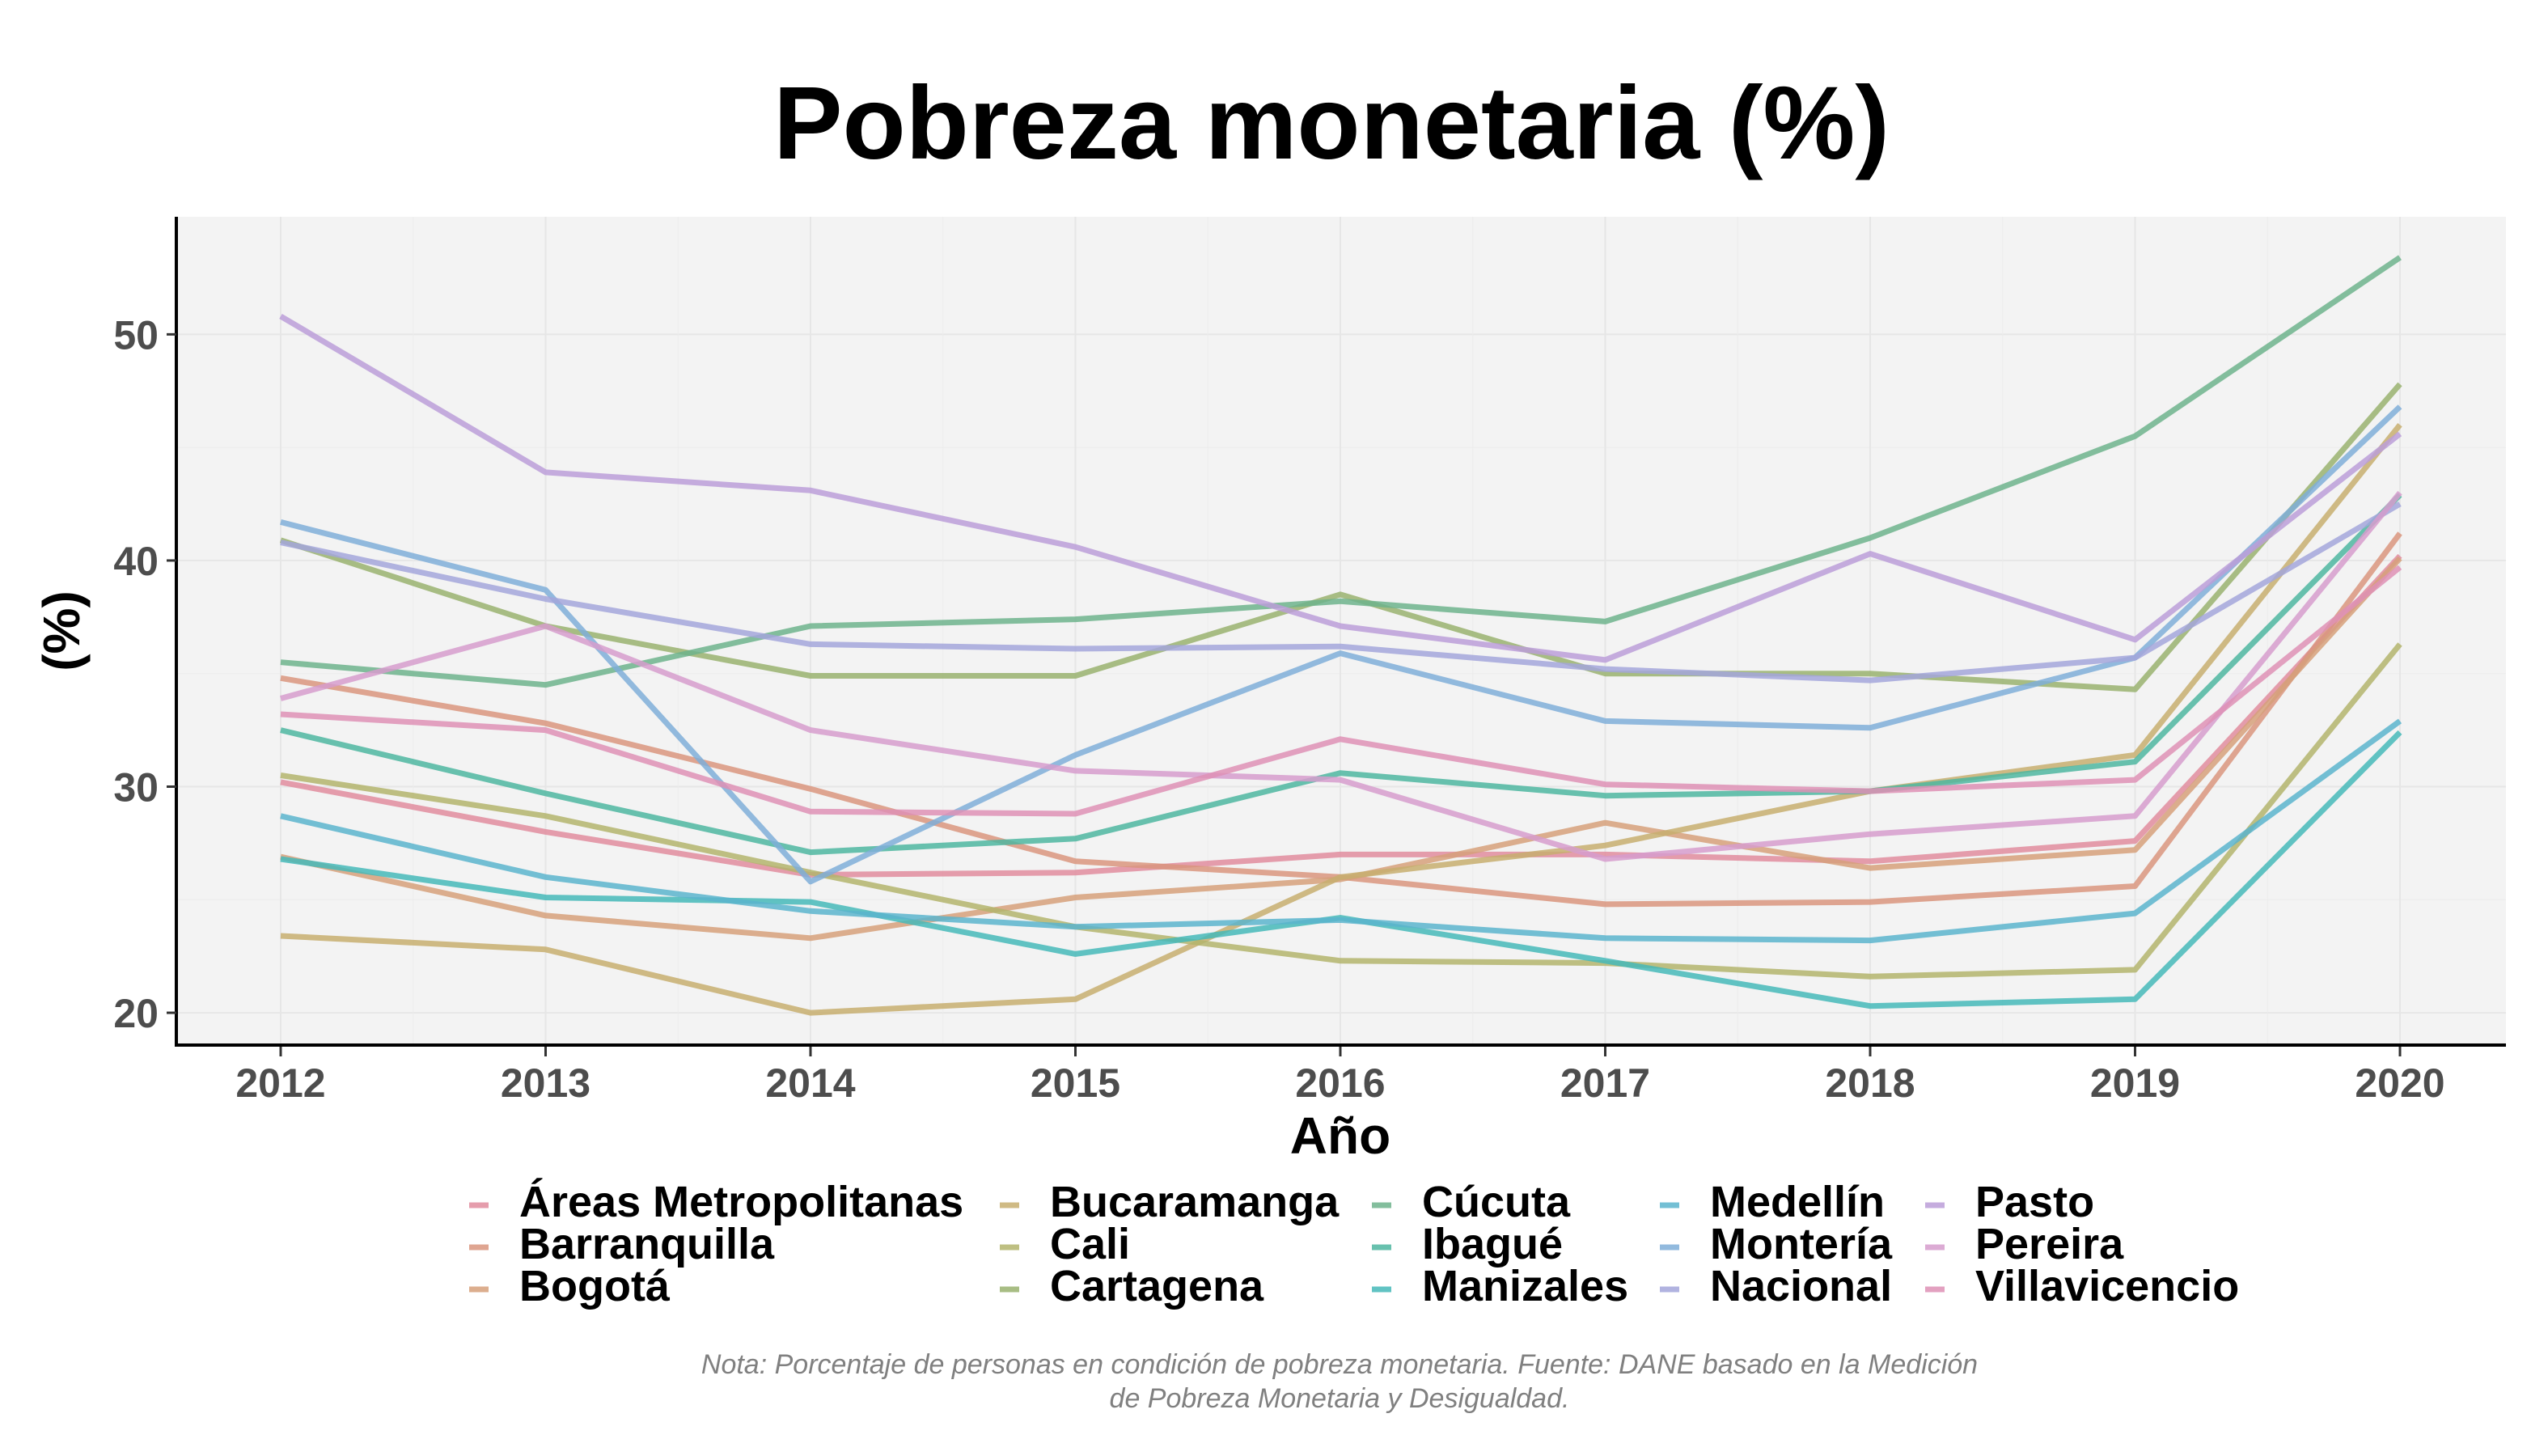 This screenshot has height=1456, width=2548. What do you see at coordinates (1341, 831) in the screenshot?
I see `series-line-medellin` at bounding box center [1341, 831].